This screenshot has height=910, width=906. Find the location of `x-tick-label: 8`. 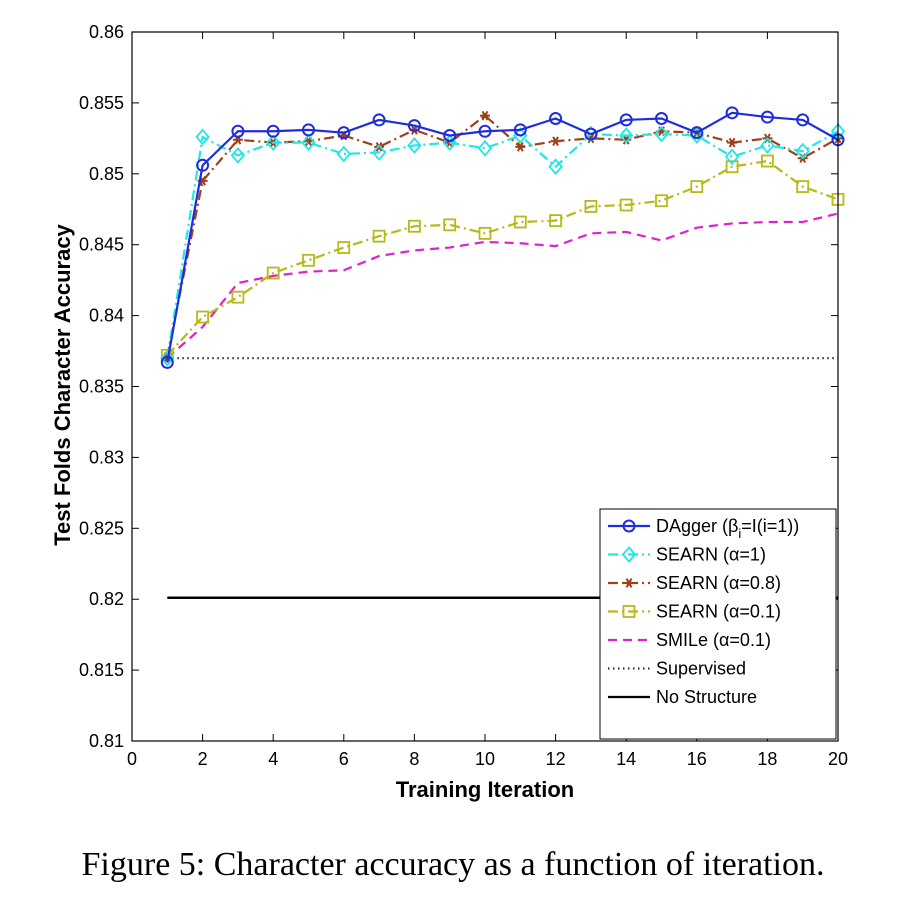

x-tick-label: 8 is located at coordinates (414, 759).